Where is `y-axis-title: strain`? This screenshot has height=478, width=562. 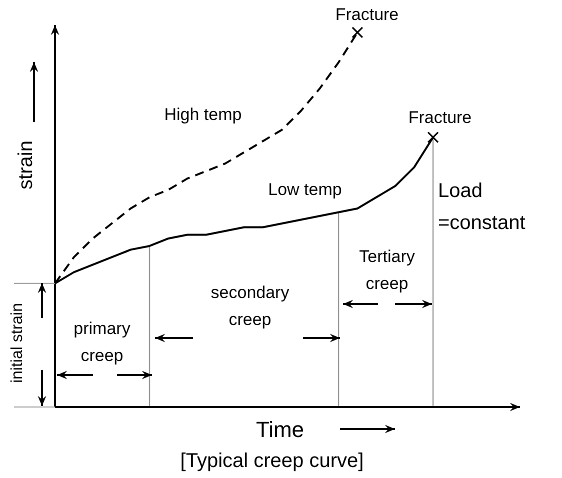
y-axis-title: strain is located at coordinates (26, 165).